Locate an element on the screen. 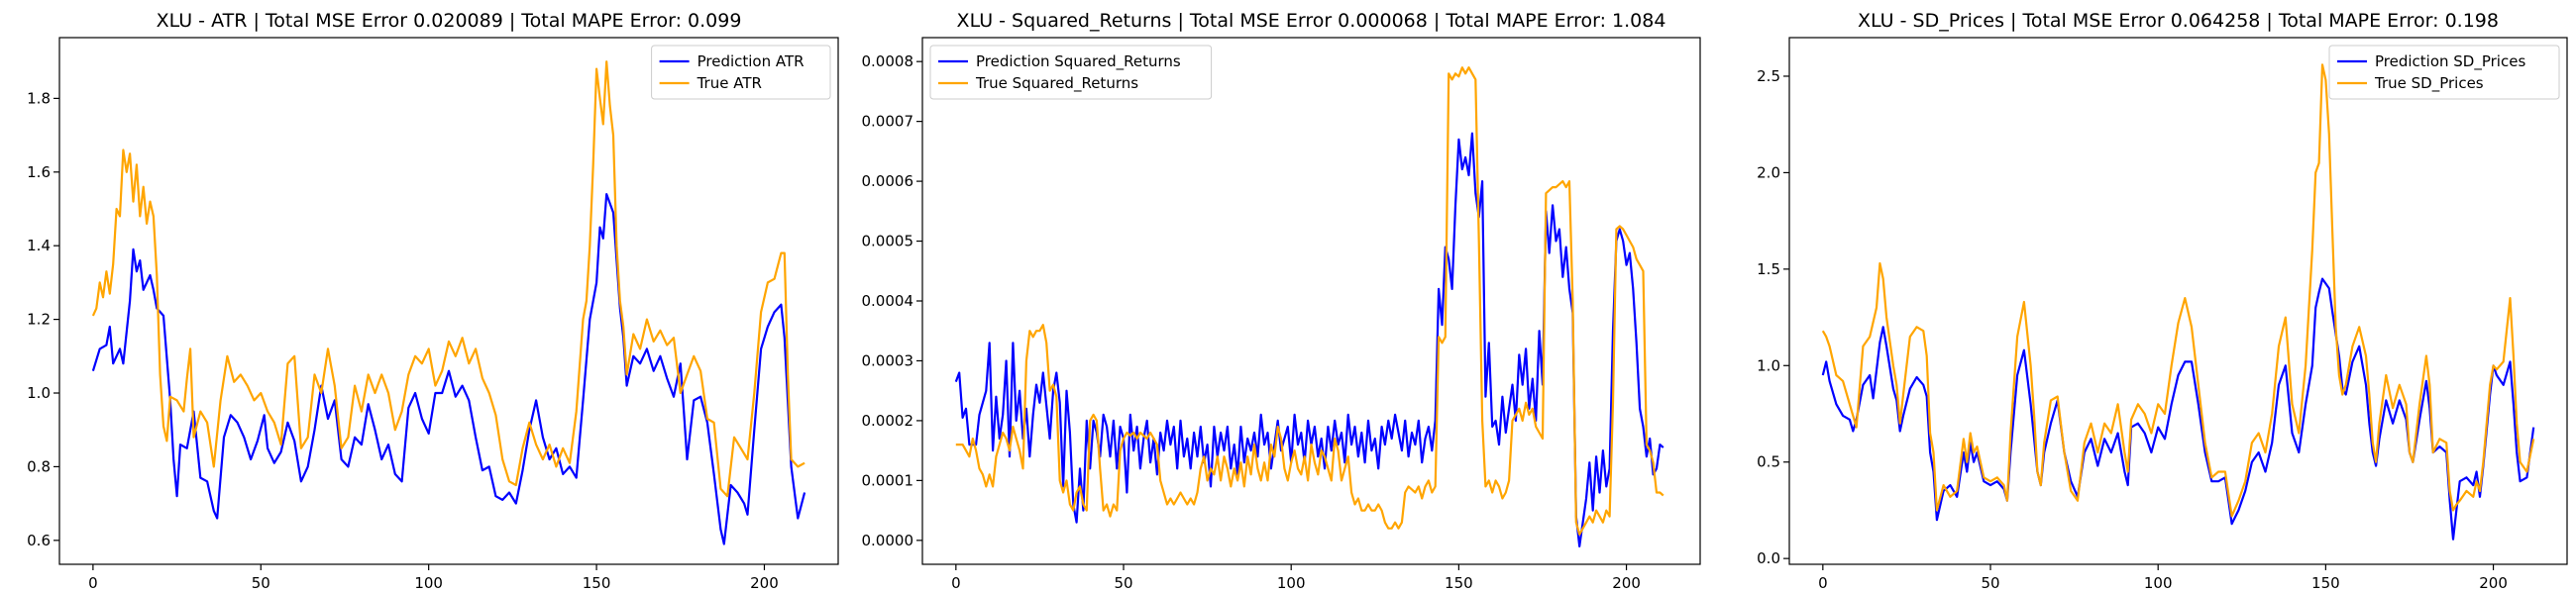  atr-legend-box is located at coordinates (741, 72).